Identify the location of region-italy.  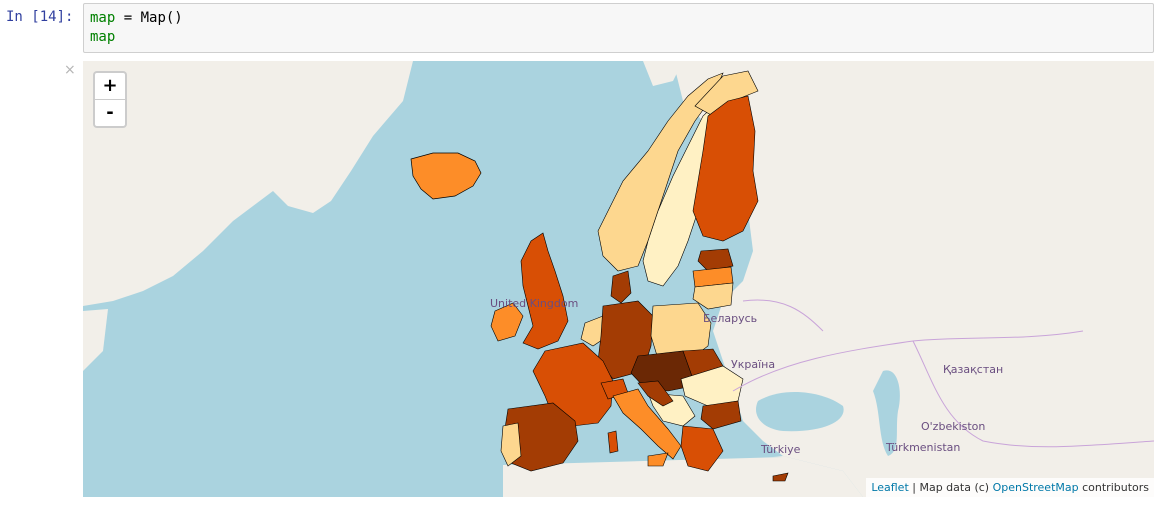
(647, 424).